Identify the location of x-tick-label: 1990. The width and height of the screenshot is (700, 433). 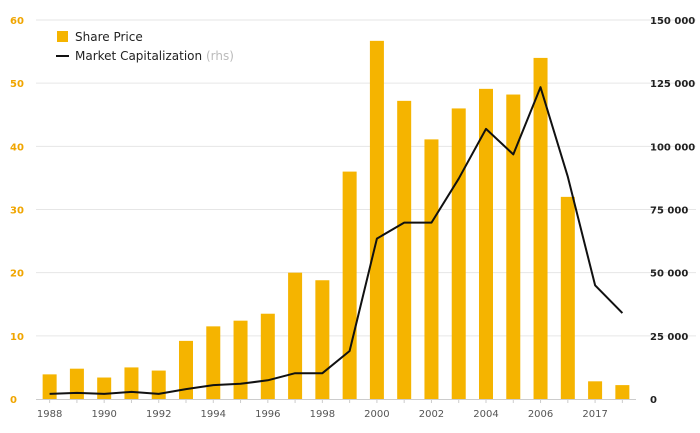
(103, 414).